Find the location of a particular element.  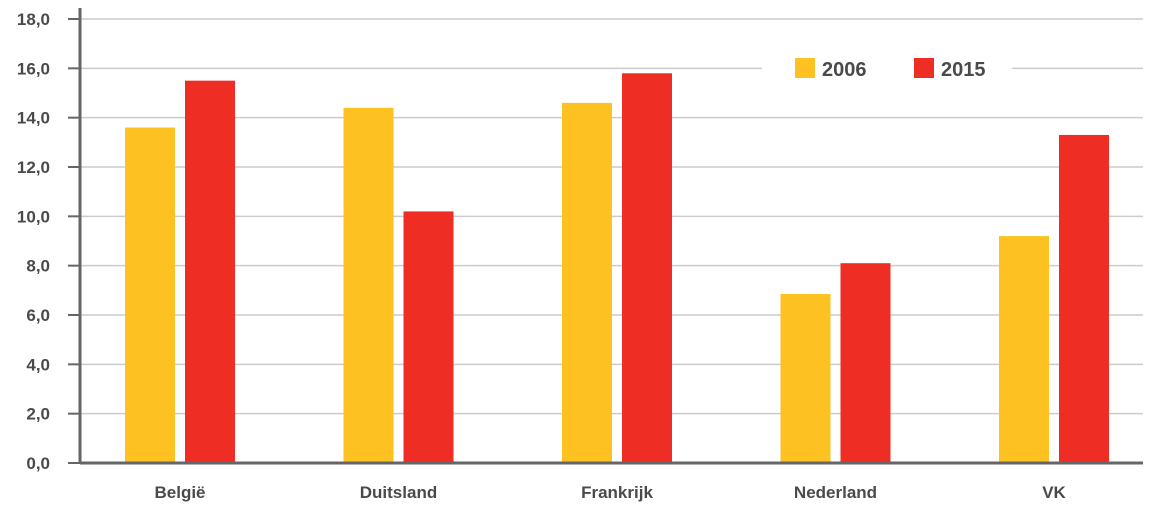

y-tick-label: 2,0 is located at coordinates (38, 414).